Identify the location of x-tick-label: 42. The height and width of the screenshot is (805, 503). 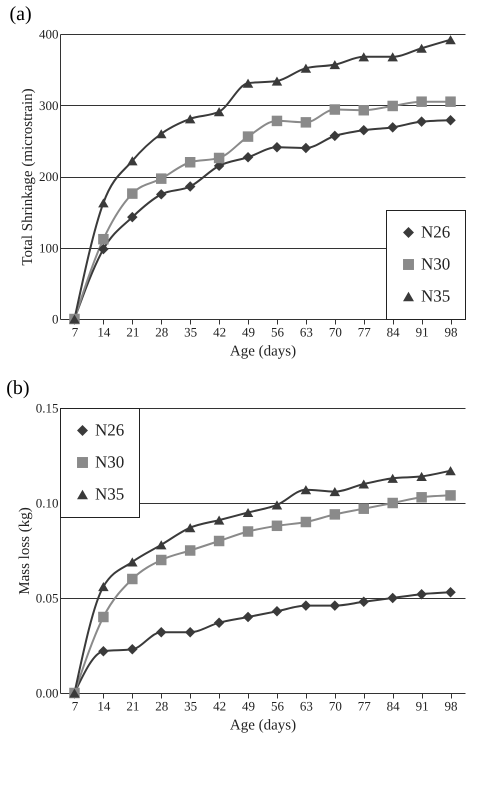
(219, 332).